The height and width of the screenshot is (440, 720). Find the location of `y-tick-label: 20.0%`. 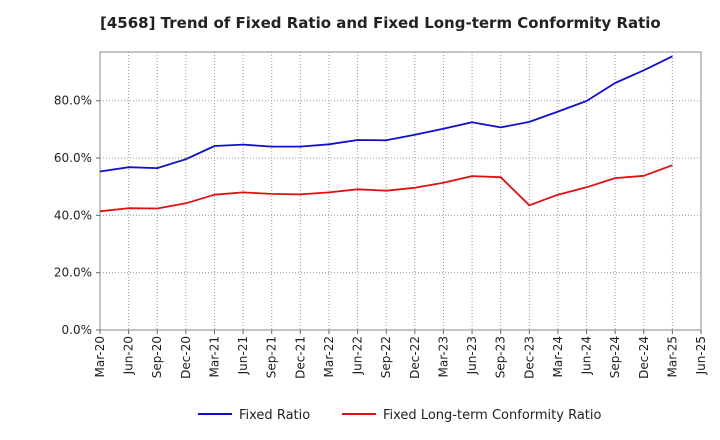

y-tick-label: 20.0% is located at coordinates (73, 273).